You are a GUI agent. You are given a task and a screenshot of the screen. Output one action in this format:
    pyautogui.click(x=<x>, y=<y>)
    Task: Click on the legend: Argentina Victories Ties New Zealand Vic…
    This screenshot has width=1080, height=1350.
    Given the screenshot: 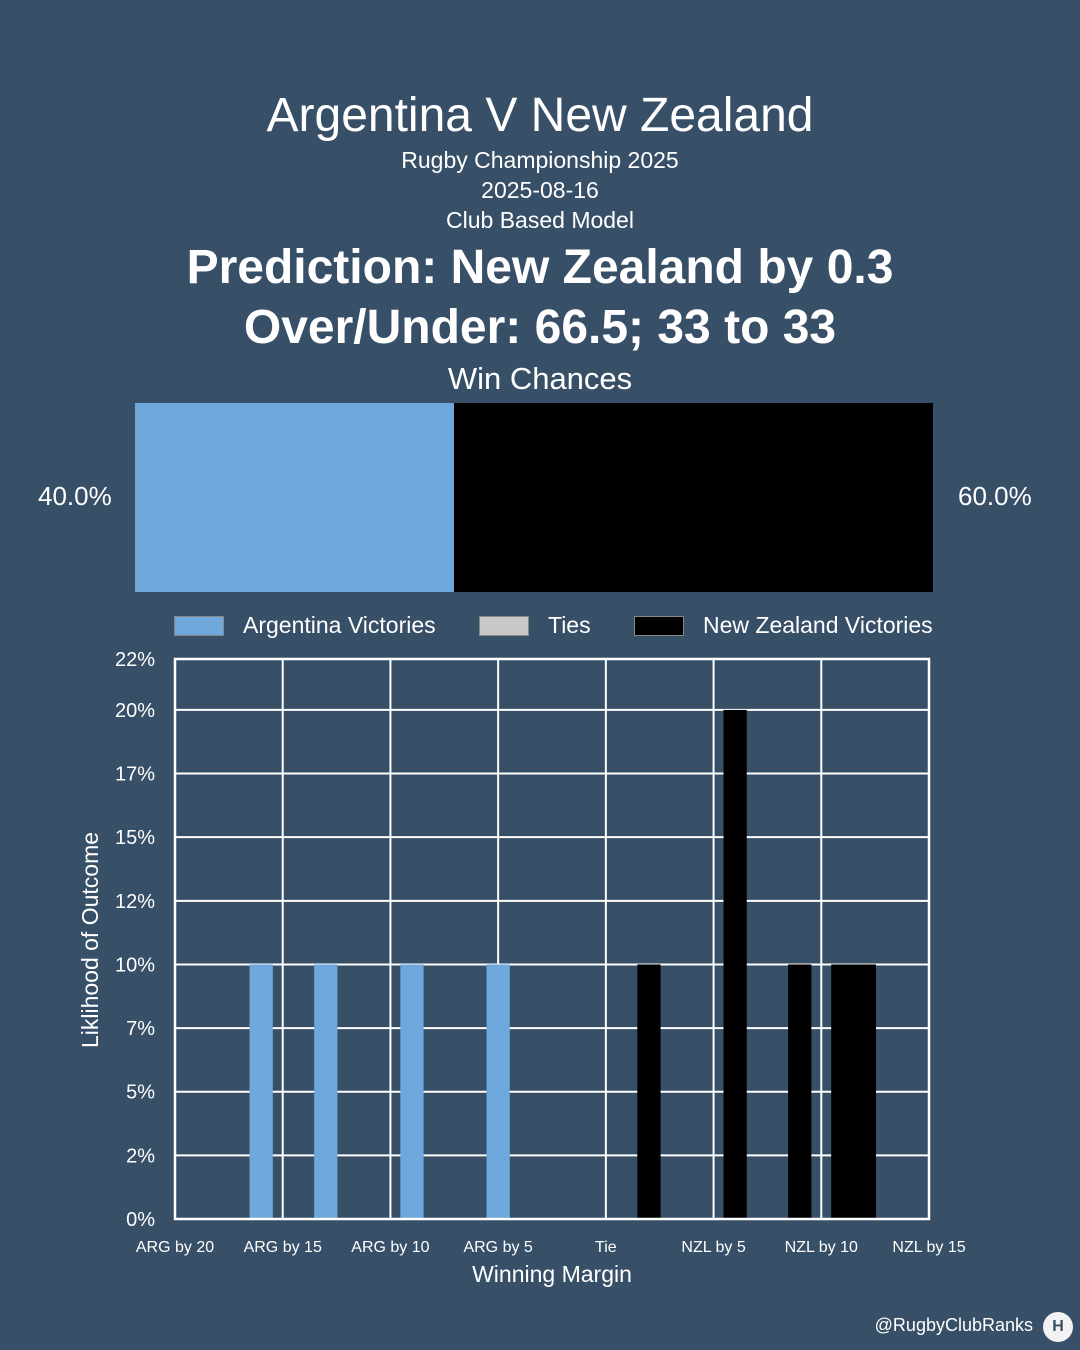 What is the action you would take?
    pyautogui.click(x=540, y=627)
    